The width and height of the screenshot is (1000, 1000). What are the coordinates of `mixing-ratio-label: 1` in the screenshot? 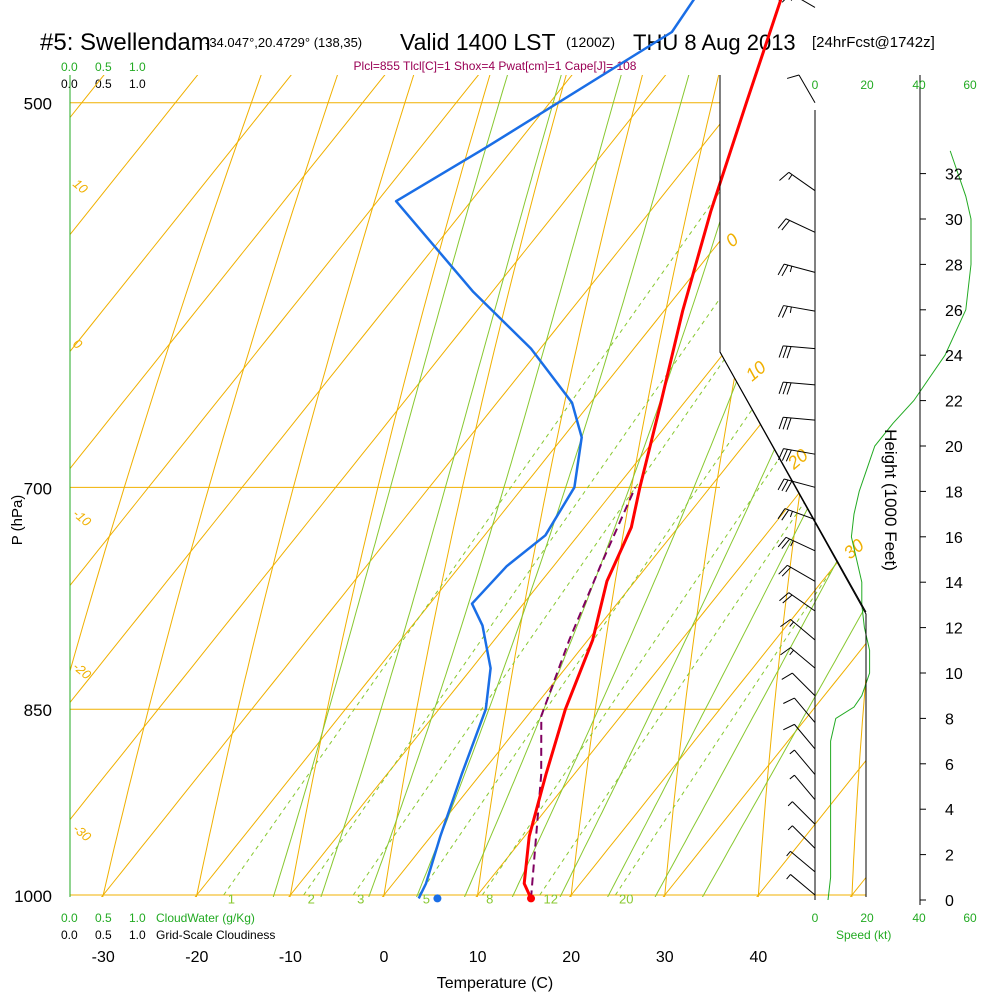 It's located at (231, 899).